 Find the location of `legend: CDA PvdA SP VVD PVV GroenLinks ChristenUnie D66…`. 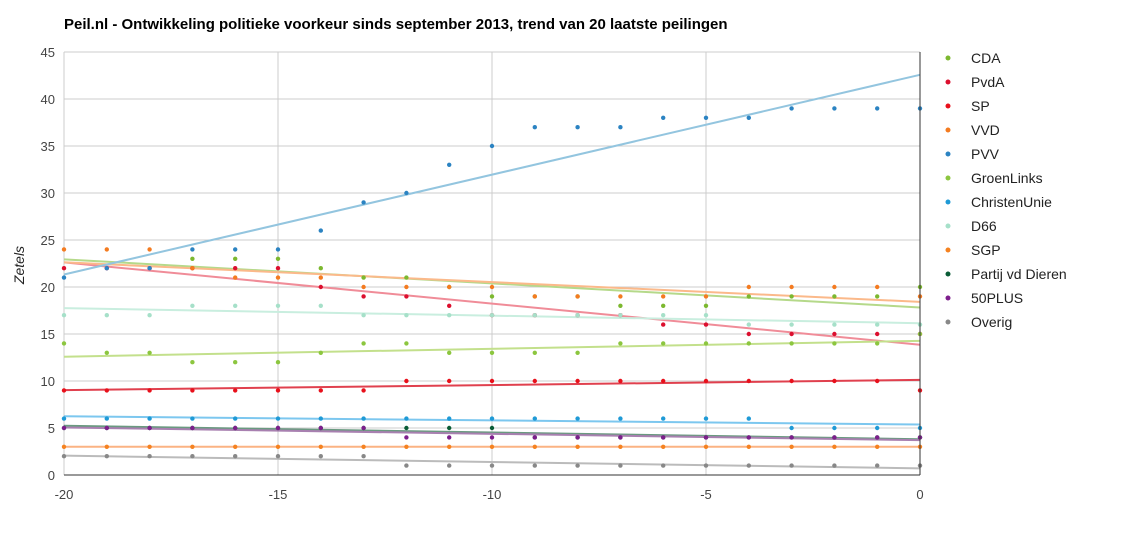

legend: CDA PvdA SP VVD PVV GroenLinks ChristenUnie D66… is located at coordinates (1006, 190).